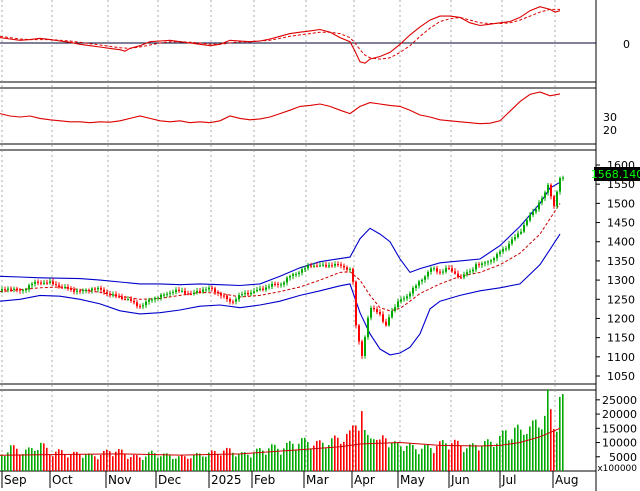 The height and width of the screenshot is (491, 640). Describe the element at coordinates (412, 480) in the screenshot. I see `x-tick-May: May` at that location.